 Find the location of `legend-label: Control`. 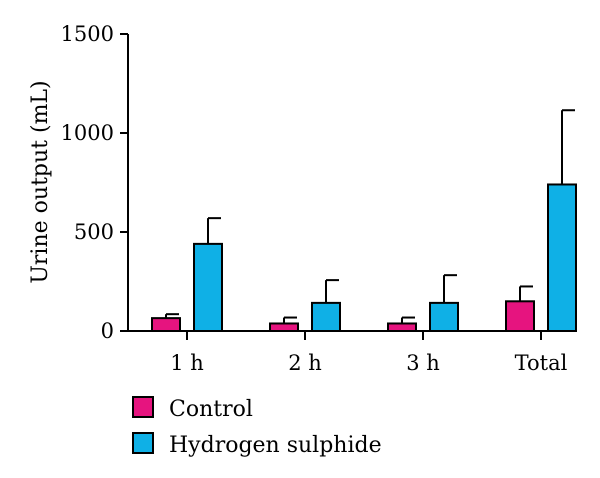

legend-label: Control is located at coordinates (211, 409).